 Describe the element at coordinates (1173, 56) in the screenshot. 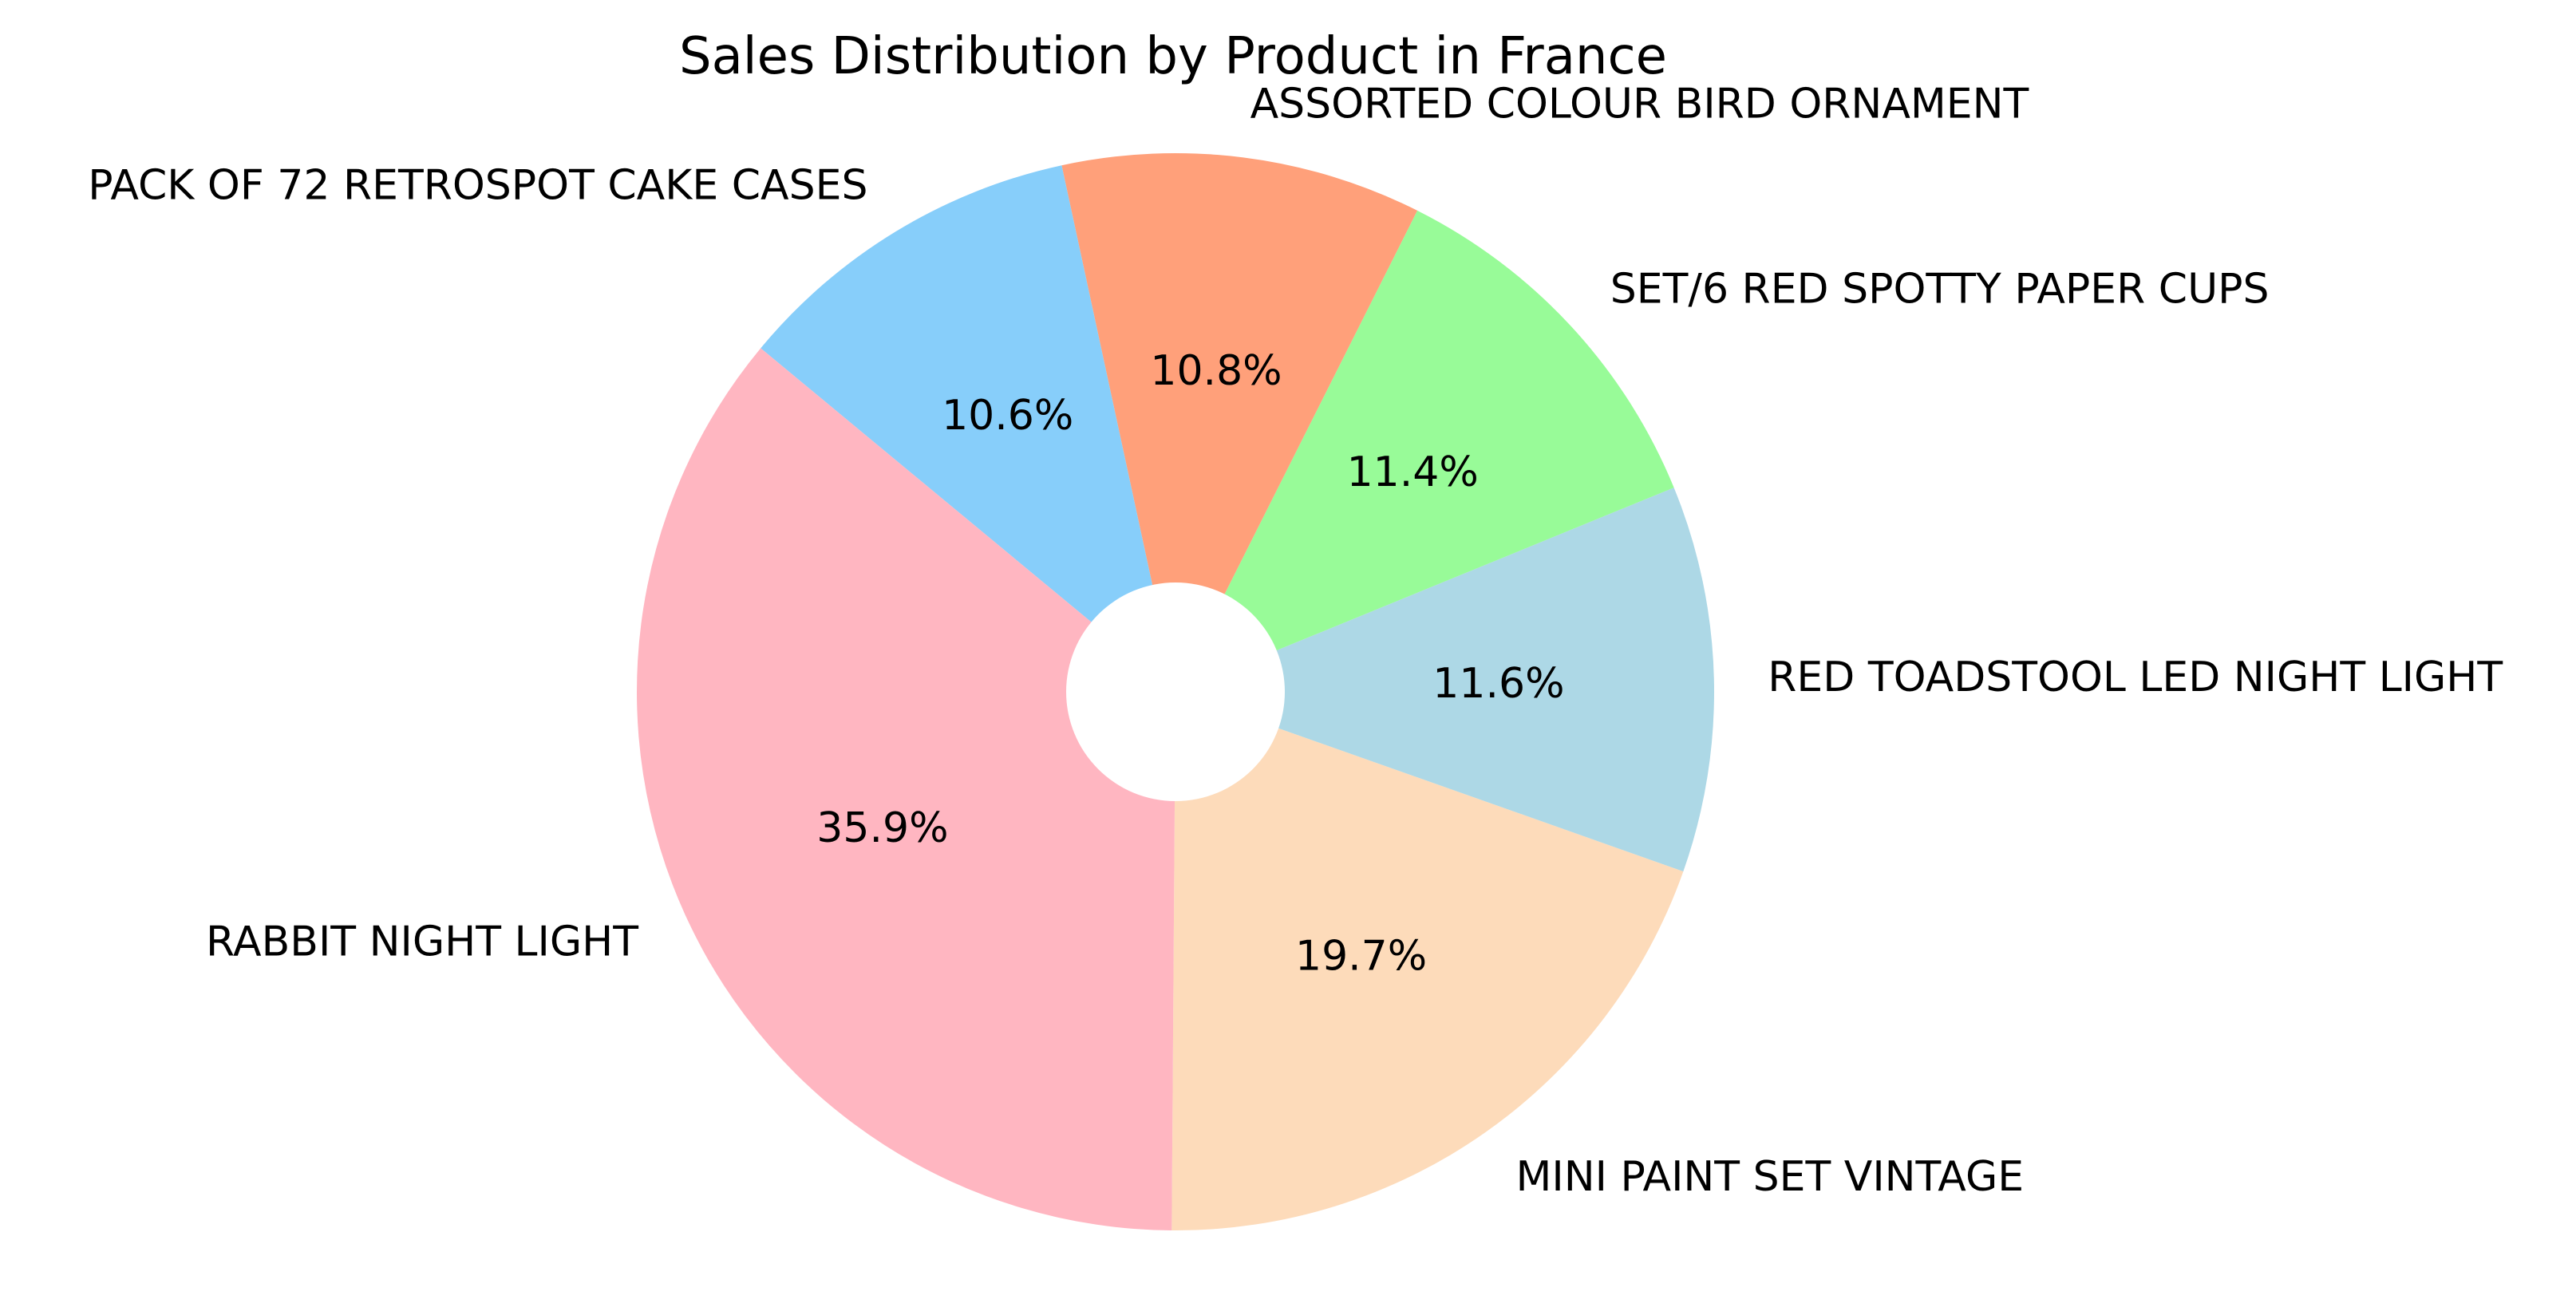

I see `chart-title: Sales Distribution by Product in France` at that location.